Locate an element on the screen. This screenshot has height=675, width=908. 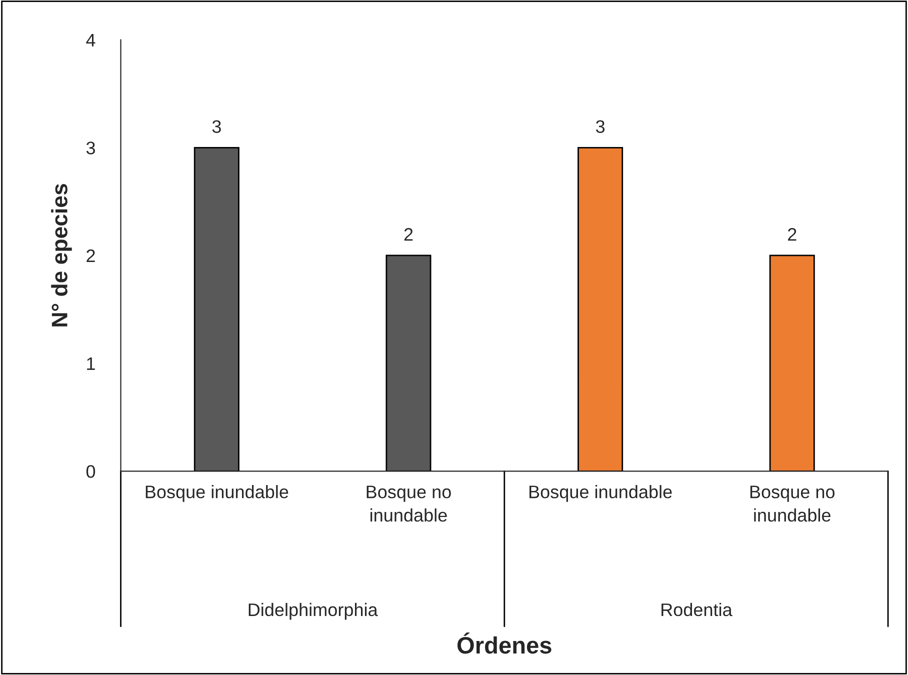
text: Rodentia is located at coordinates (697, 609).